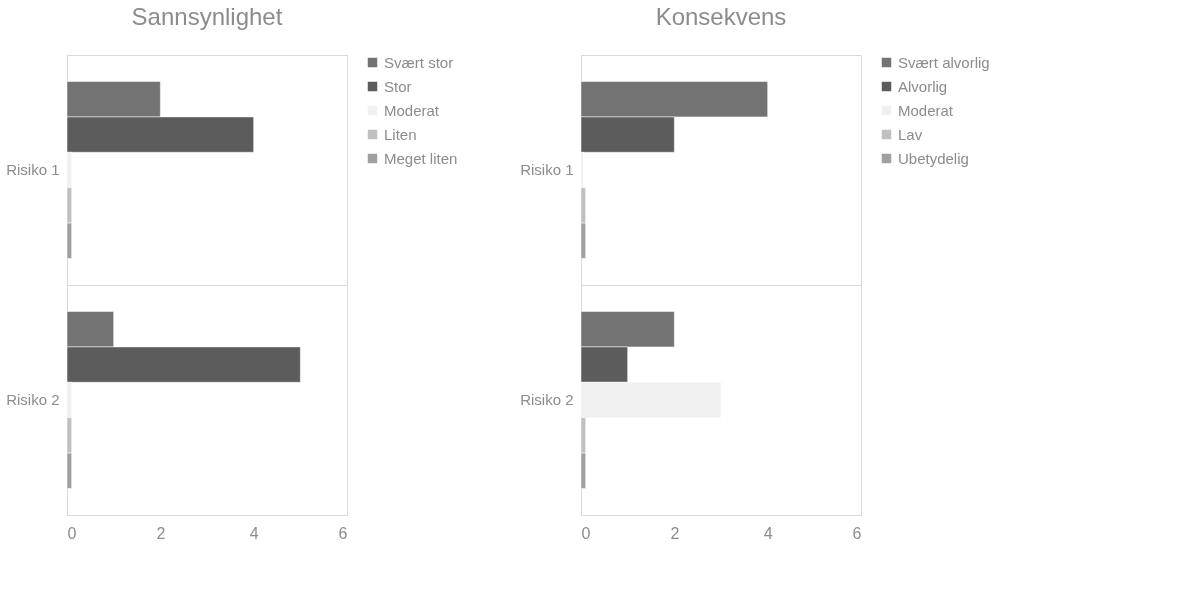 The width and height of the screenshot is (1187, 604). Describe the element at coordinates (910, 134) in the screenshot. I see `legend-label: Lav` at that location.